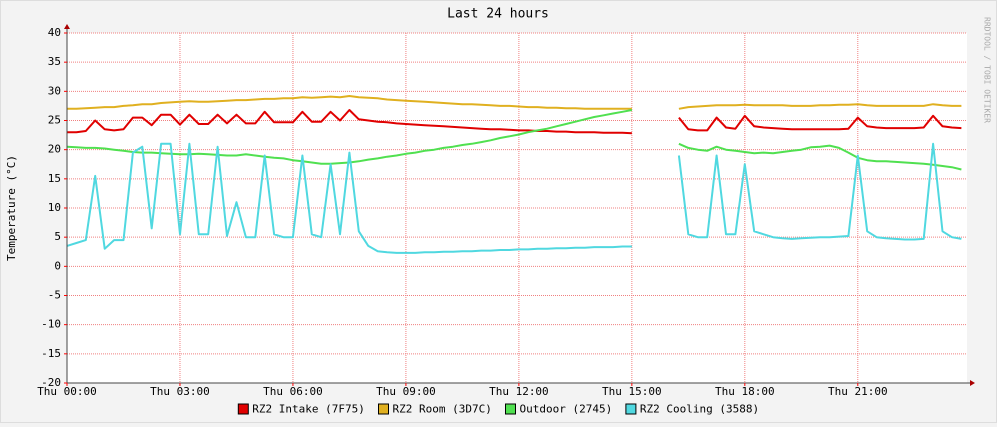  I want to click on y-tick-label: 10, so click(54, 207).